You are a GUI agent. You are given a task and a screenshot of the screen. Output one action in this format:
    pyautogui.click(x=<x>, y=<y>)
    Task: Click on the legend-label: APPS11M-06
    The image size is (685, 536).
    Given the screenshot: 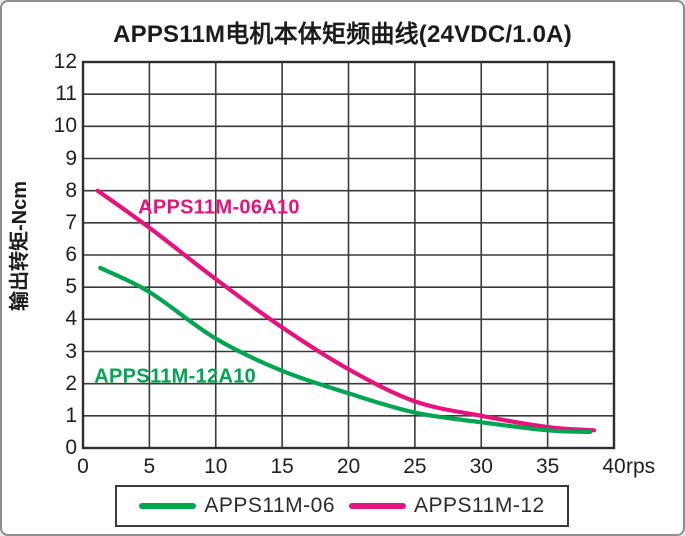 What is the action you would take?
    pyautogui.click(x=269, y=505)
    